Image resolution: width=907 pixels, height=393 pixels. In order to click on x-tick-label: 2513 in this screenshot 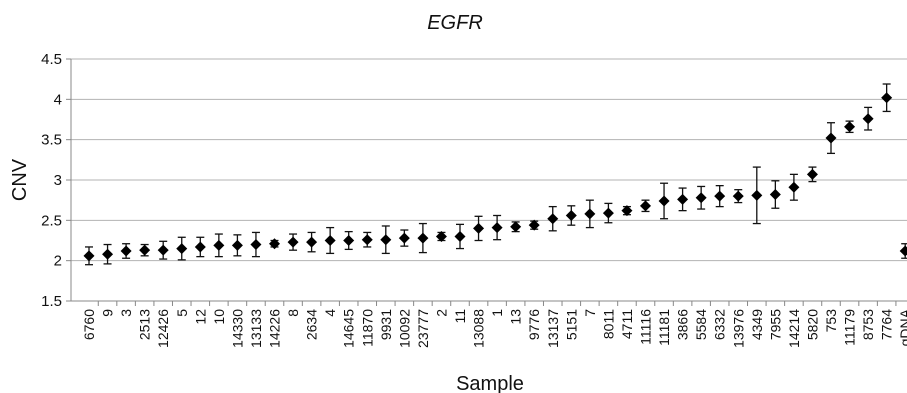, I will do `click(145, 324)`.